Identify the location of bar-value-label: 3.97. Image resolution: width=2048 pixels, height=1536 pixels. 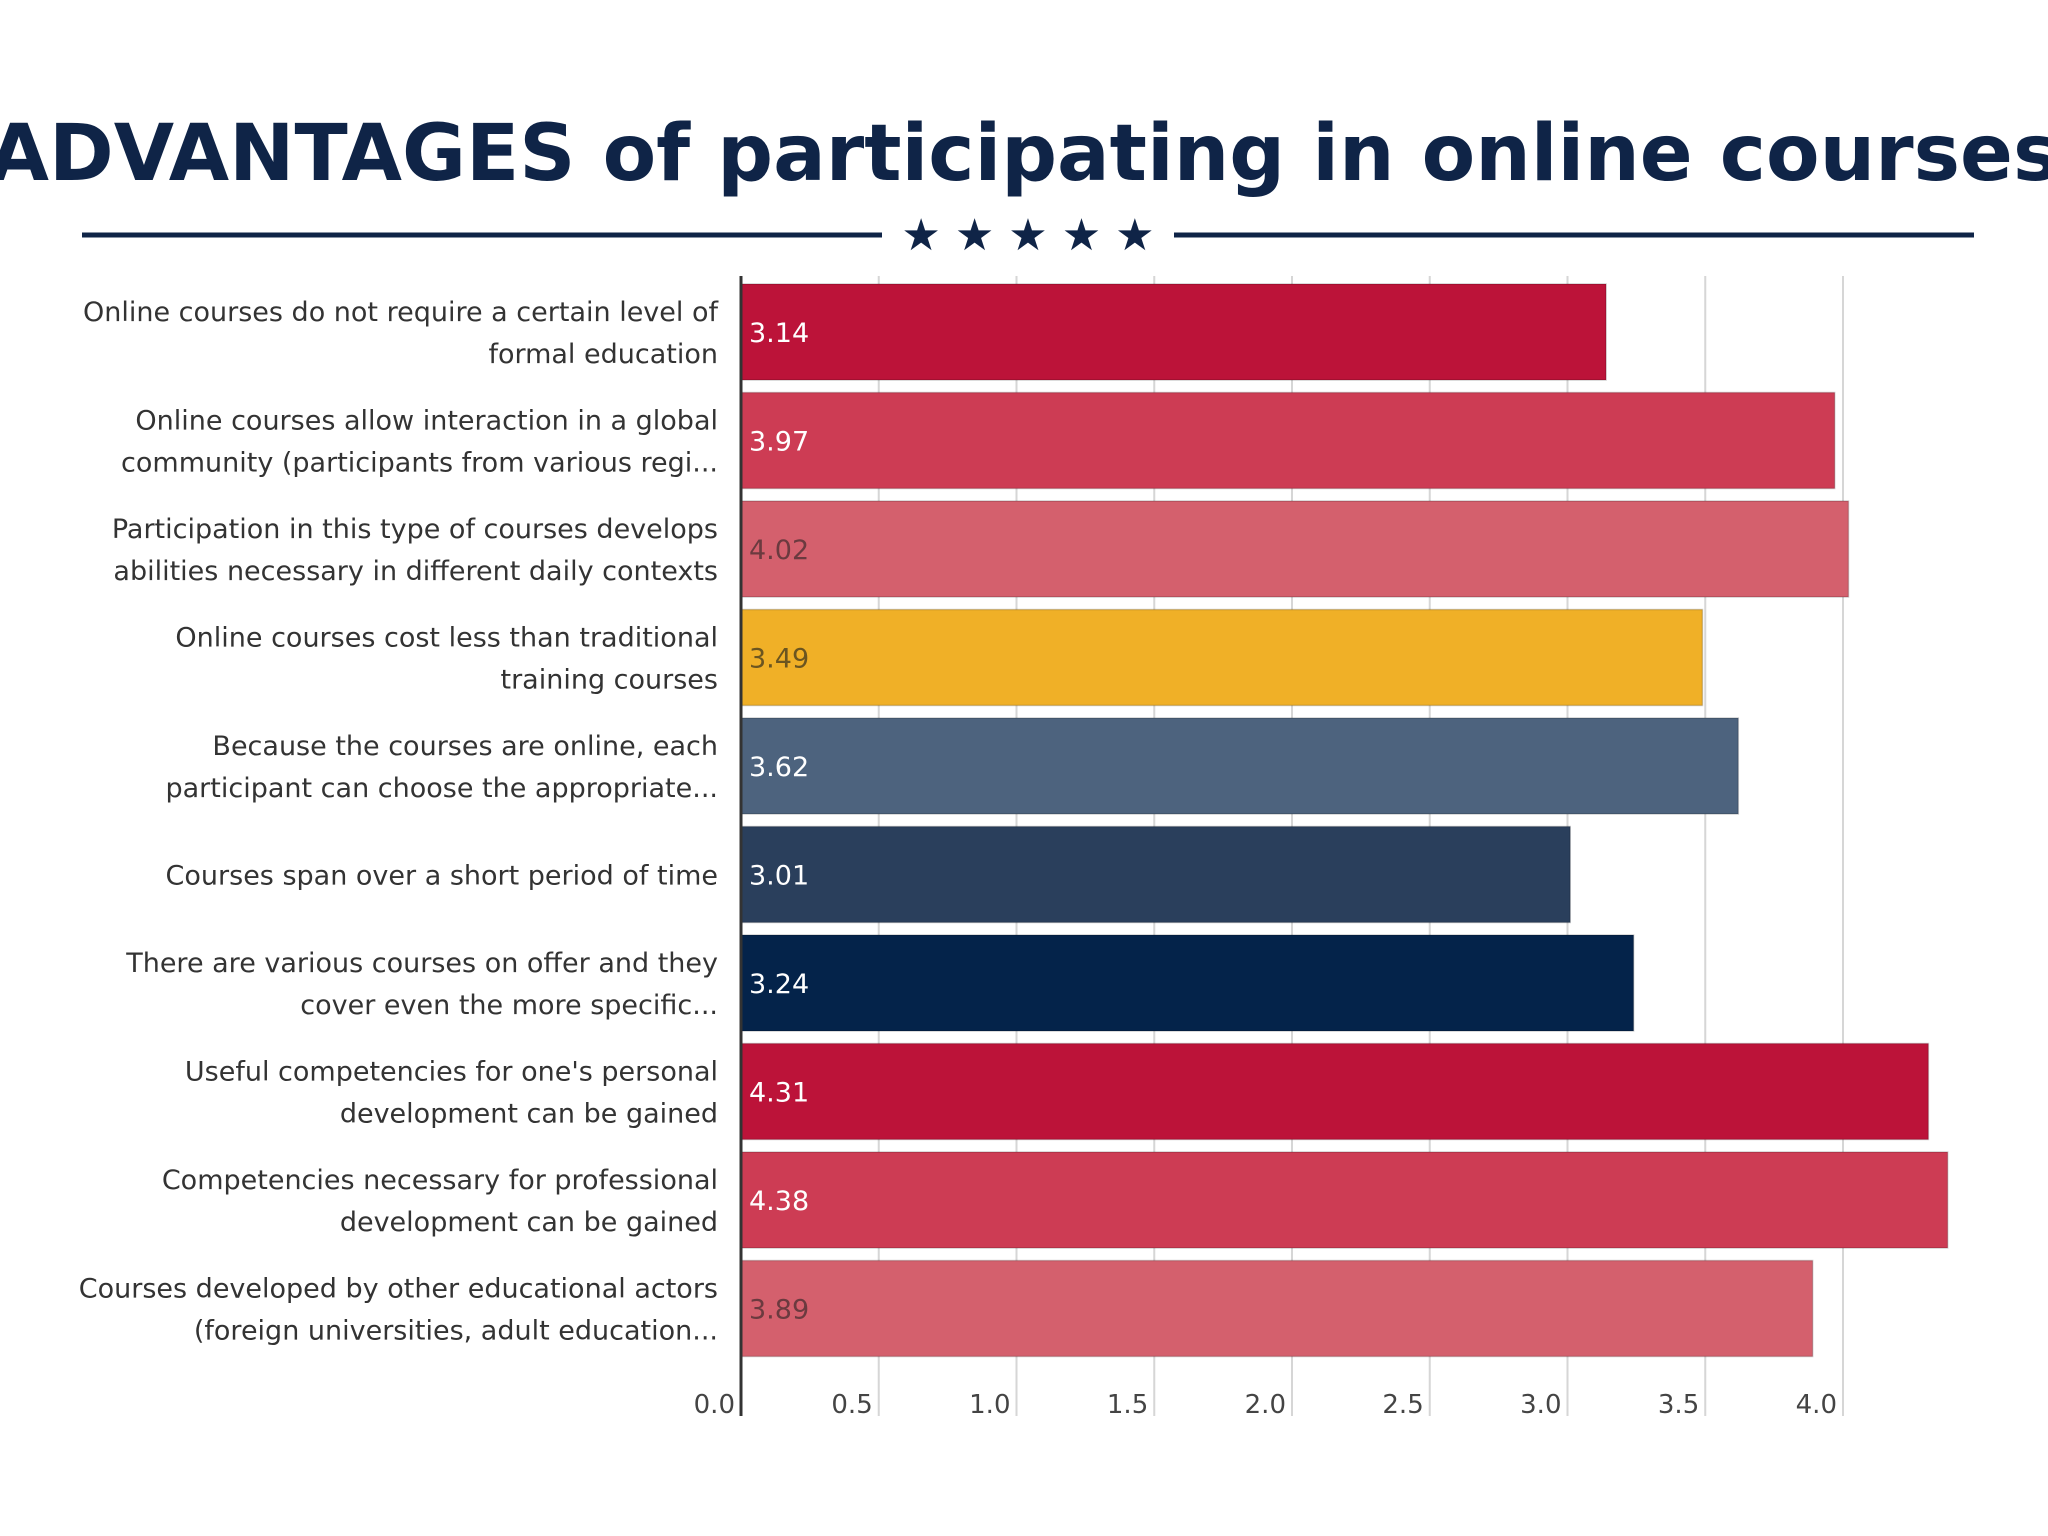
(779, 442).